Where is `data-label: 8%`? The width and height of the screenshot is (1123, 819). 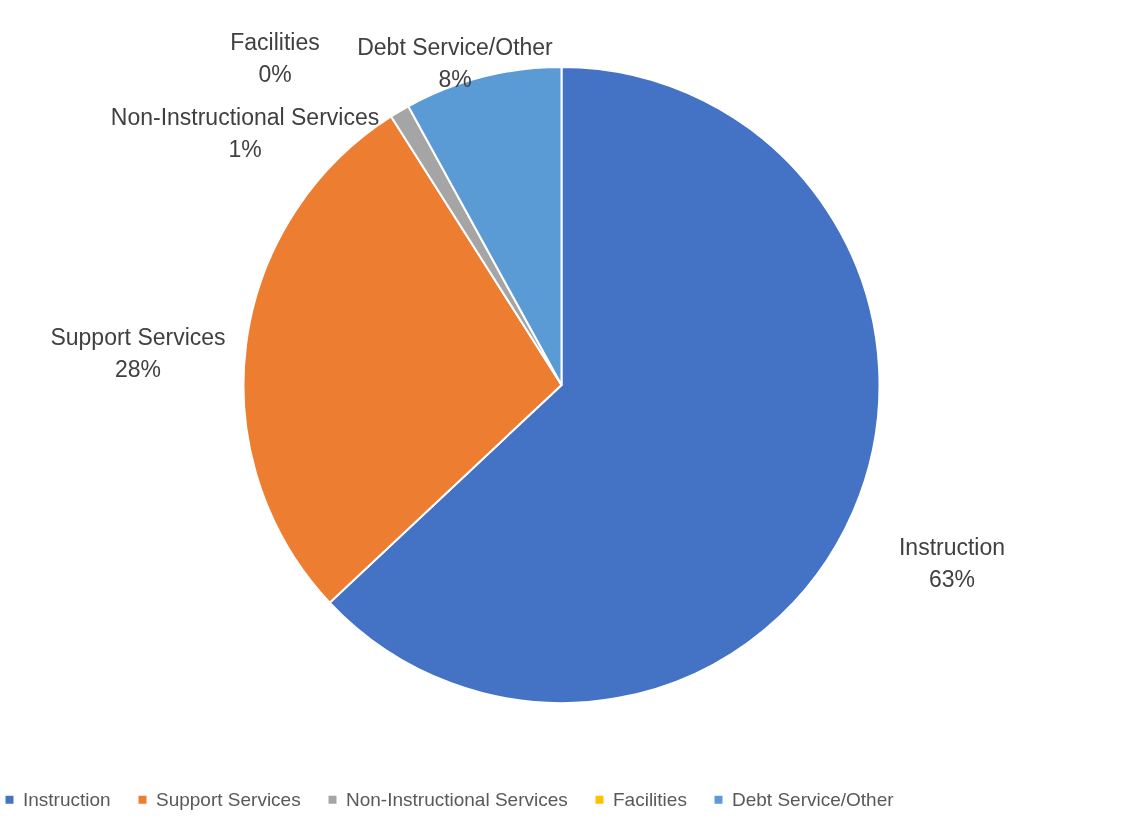 data-label: 8% is located at coordinates (455, 79).